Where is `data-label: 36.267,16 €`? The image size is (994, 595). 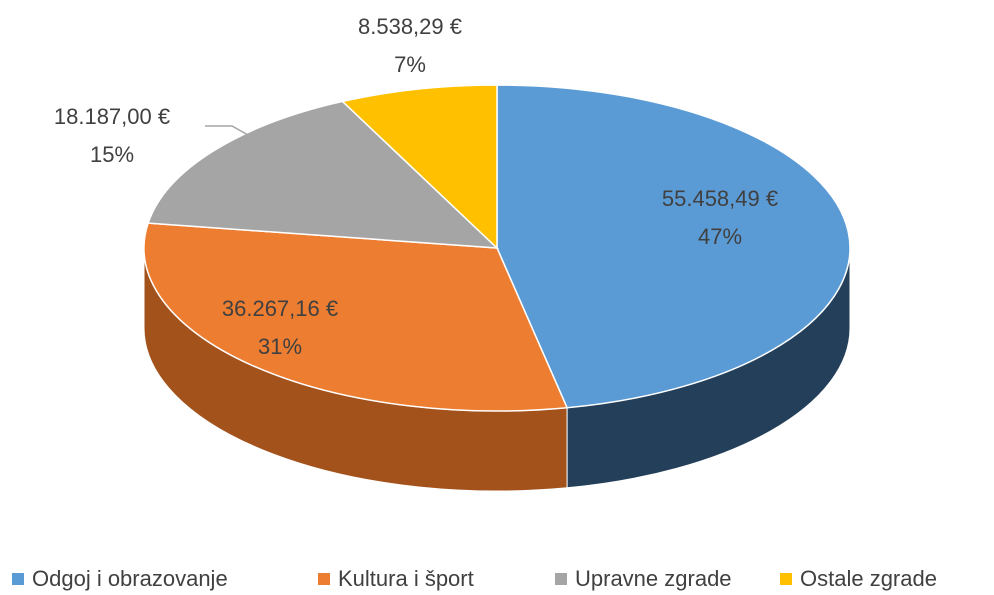 data-label: 36.267,16 € is located at coordinates (280, 308).